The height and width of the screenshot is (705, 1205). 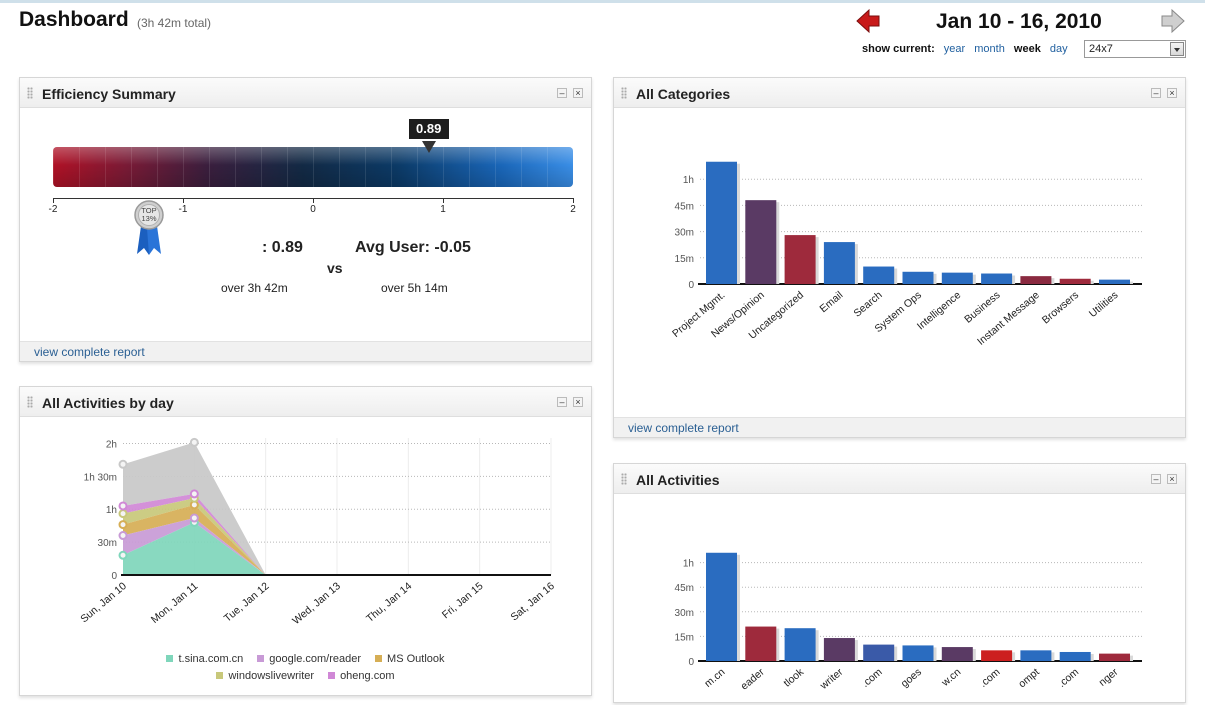 What do you see at coordinates (867, 304) in the screenshot?
I see `x-tick-label: Search` at bounding box center [867, 304].